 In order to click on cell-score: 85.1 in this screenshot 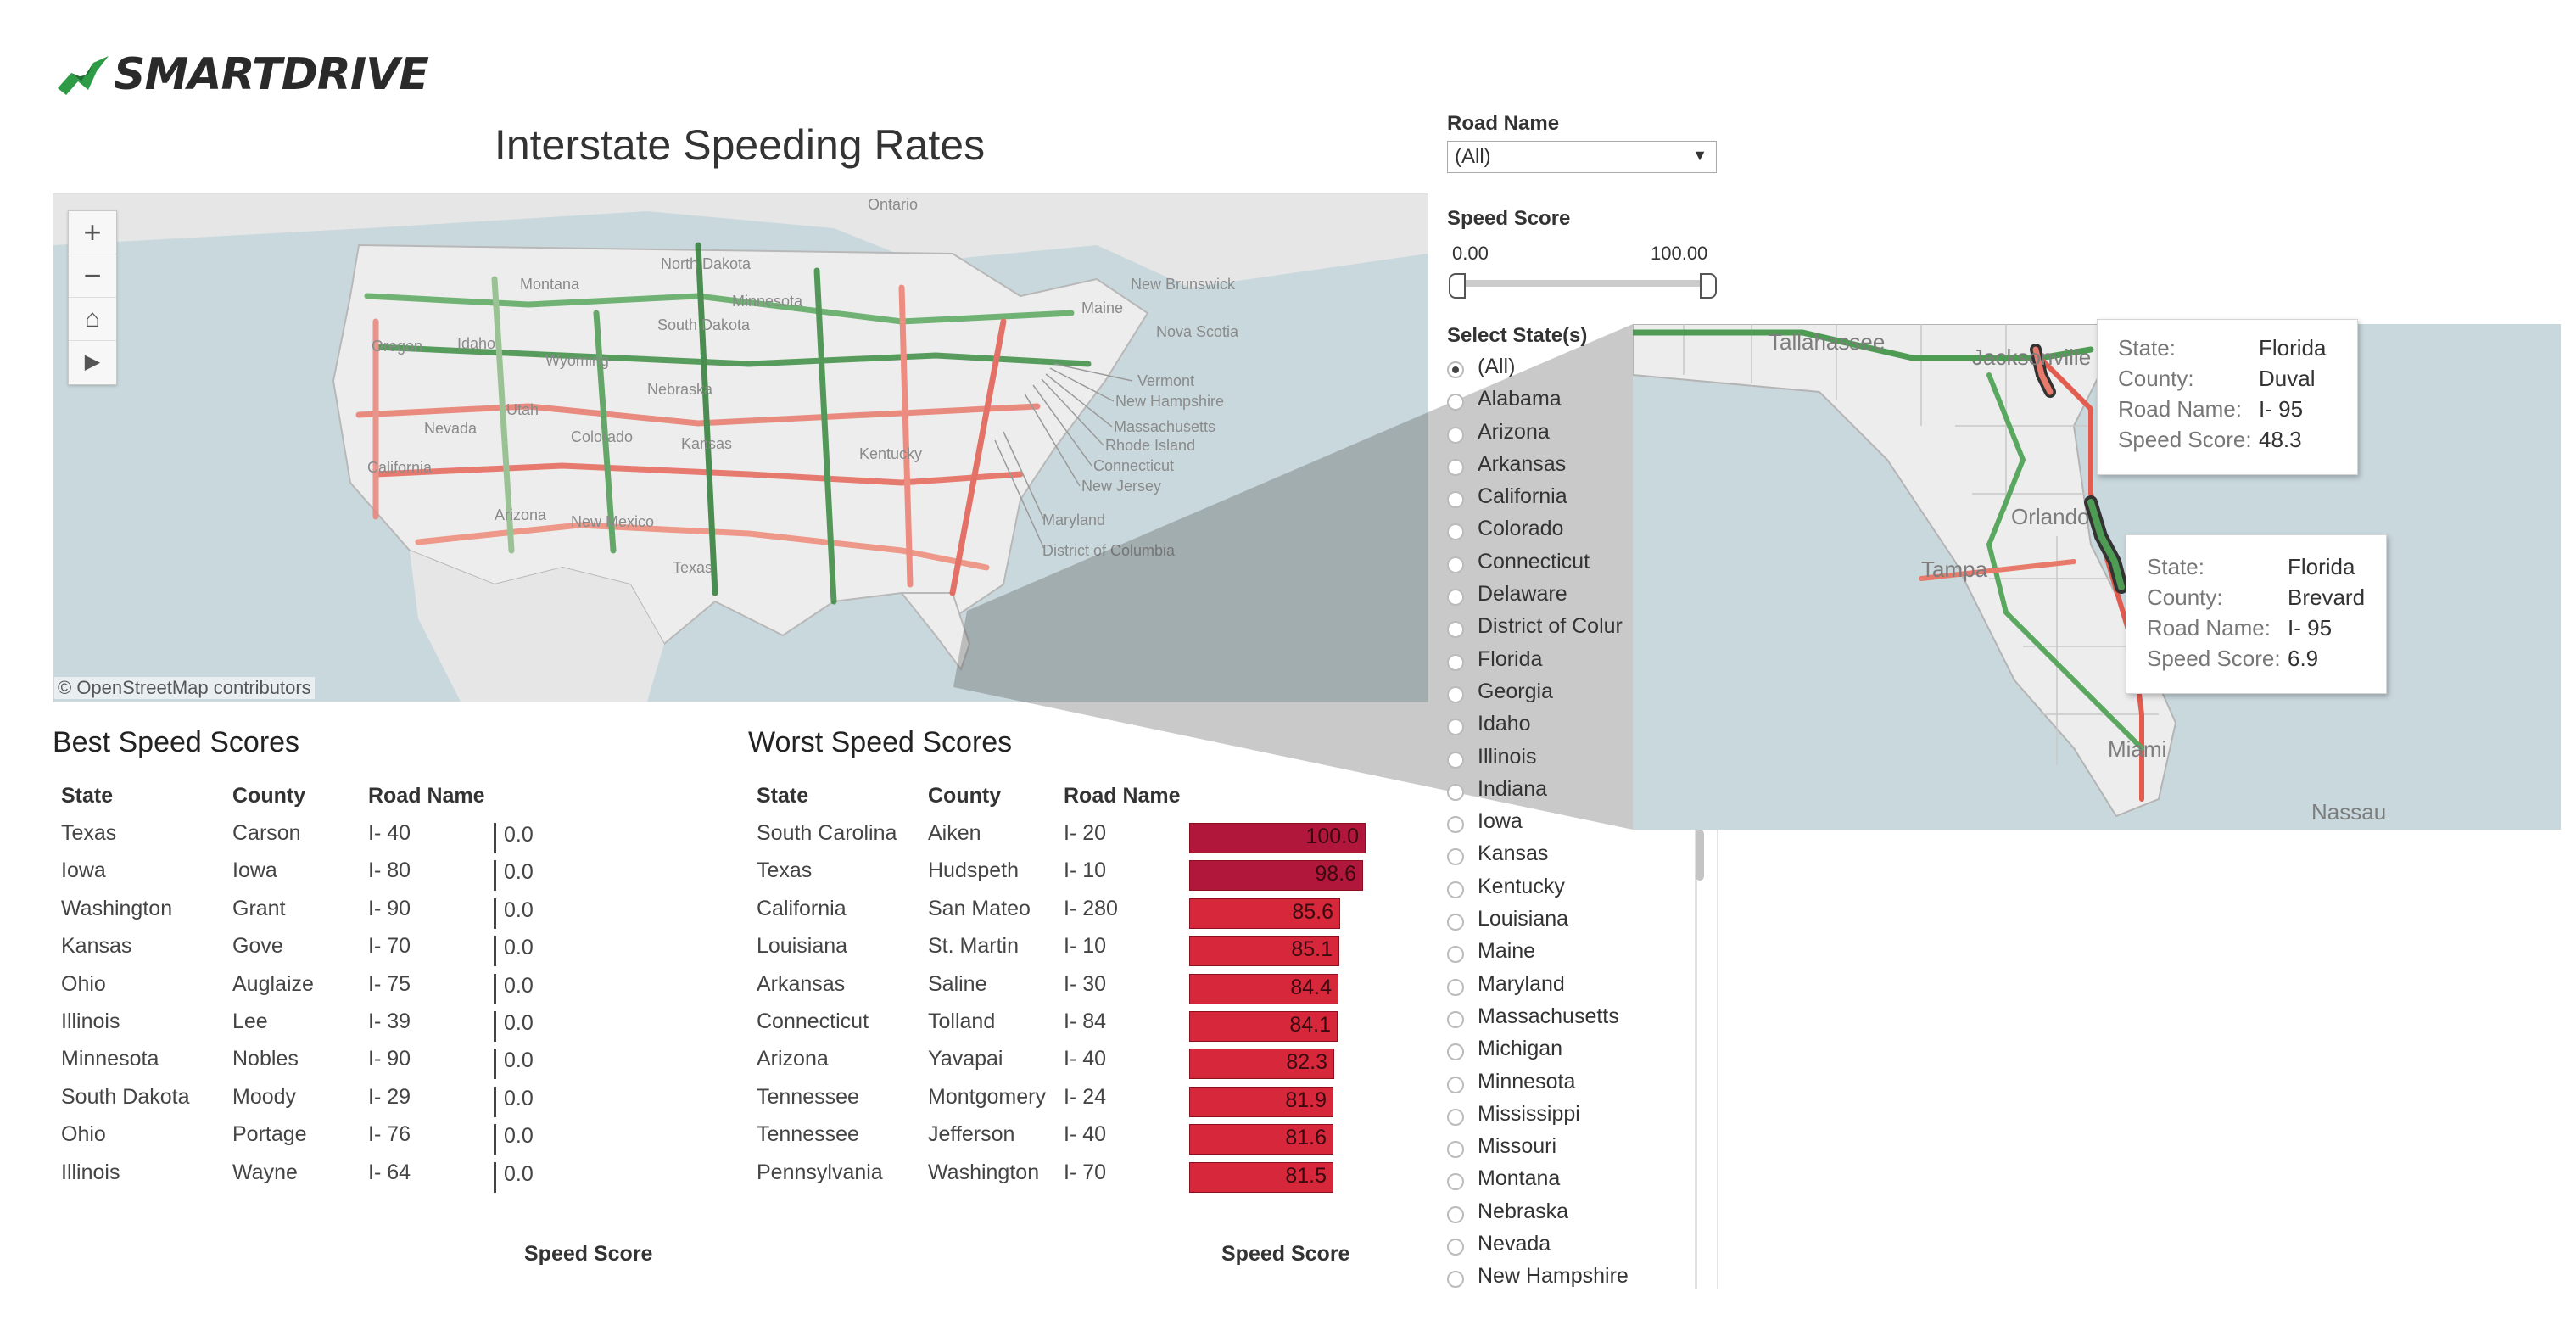, I will do `click(1312, 950)`.